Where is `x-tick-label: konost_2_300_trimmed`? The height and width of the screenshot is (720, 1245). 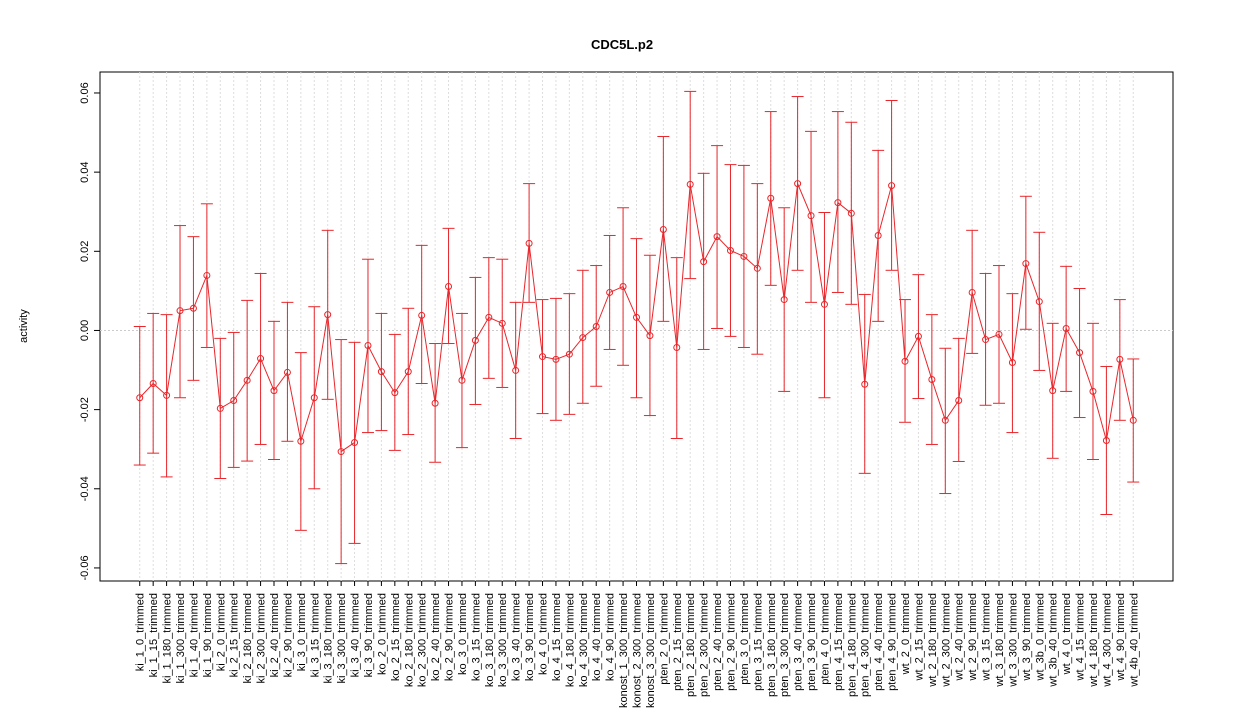 x-tick-label: konost_2_300_trimmed is located at coordinates (638, 650).